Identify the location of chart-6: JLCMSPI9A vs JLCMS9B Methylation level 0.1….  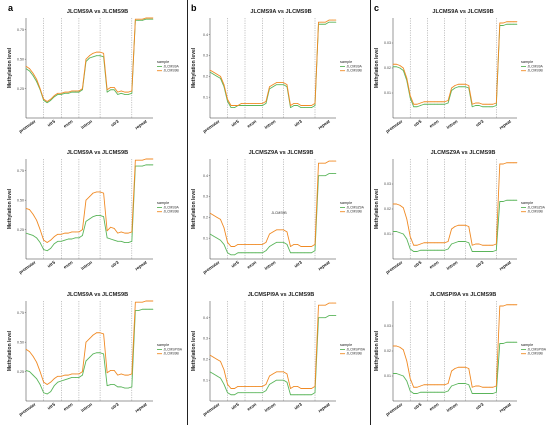
(278, 354).